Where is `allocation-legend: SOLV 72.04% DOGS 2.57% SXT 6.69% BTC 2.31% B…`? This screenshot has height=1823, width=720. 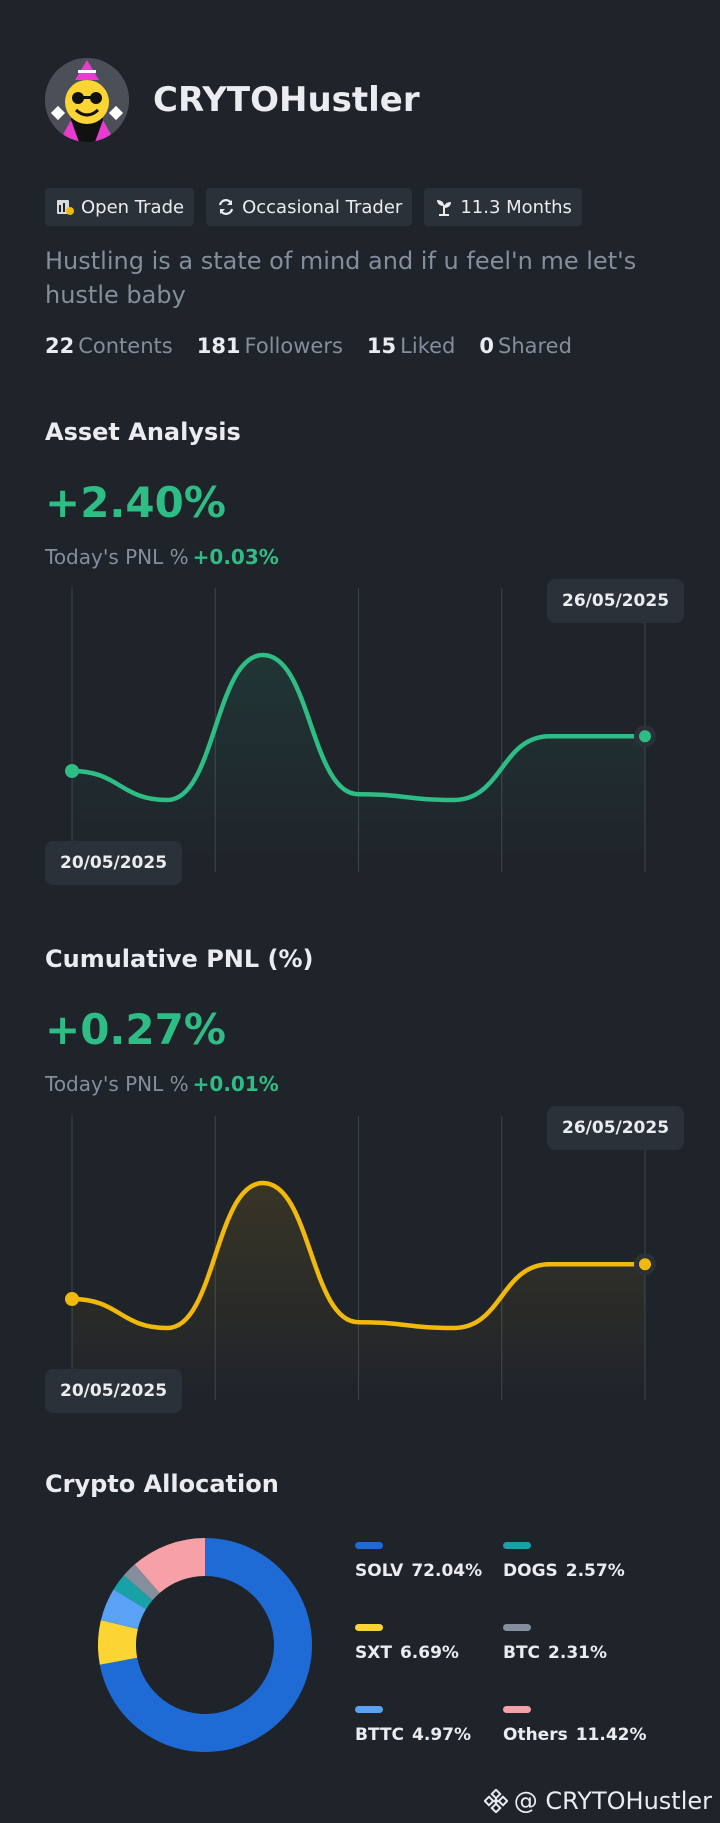 allocation-legend: SOLV 72.04% DOGS 2.57% SXT 6.69% BTC 2.31% B… is located at coordinates (525, 1645).